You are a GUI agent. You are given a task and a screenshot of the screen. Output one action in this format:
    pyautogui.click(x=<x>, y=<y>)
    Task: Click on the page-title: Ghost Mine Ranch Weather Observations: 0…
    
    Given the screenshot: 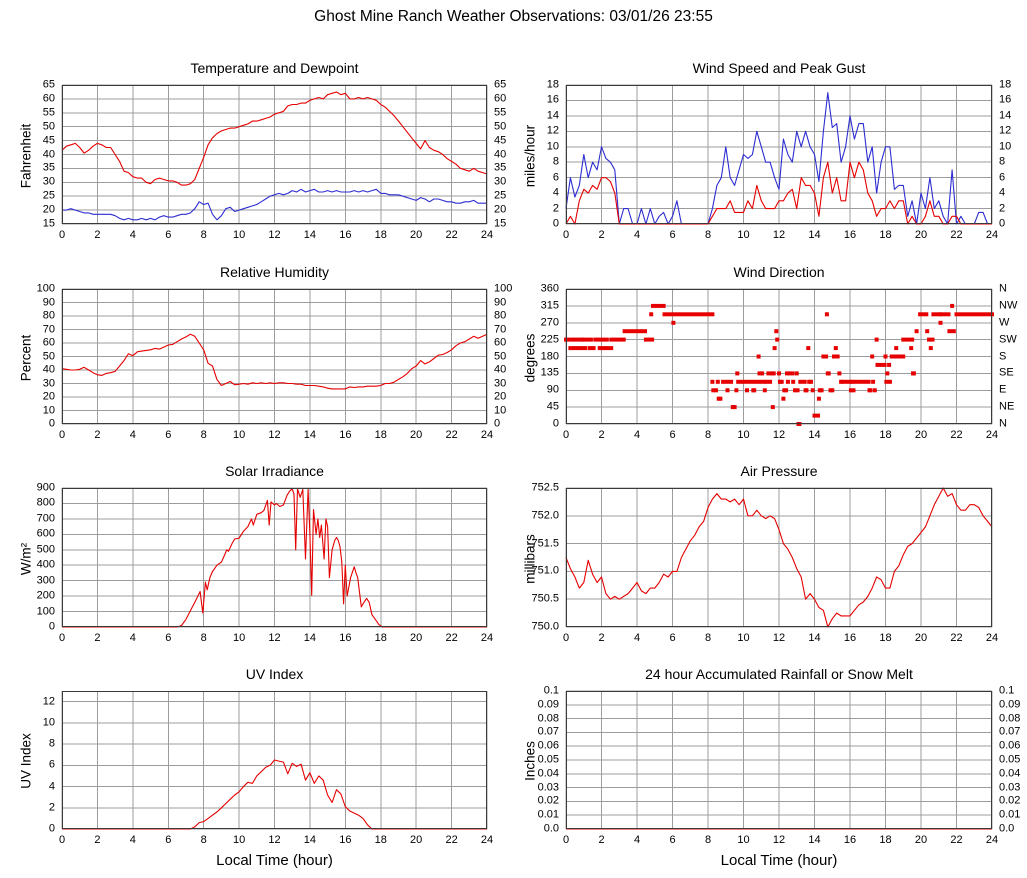 What is the action you would take?
    pyautogui.click(x=513, y=16)
    